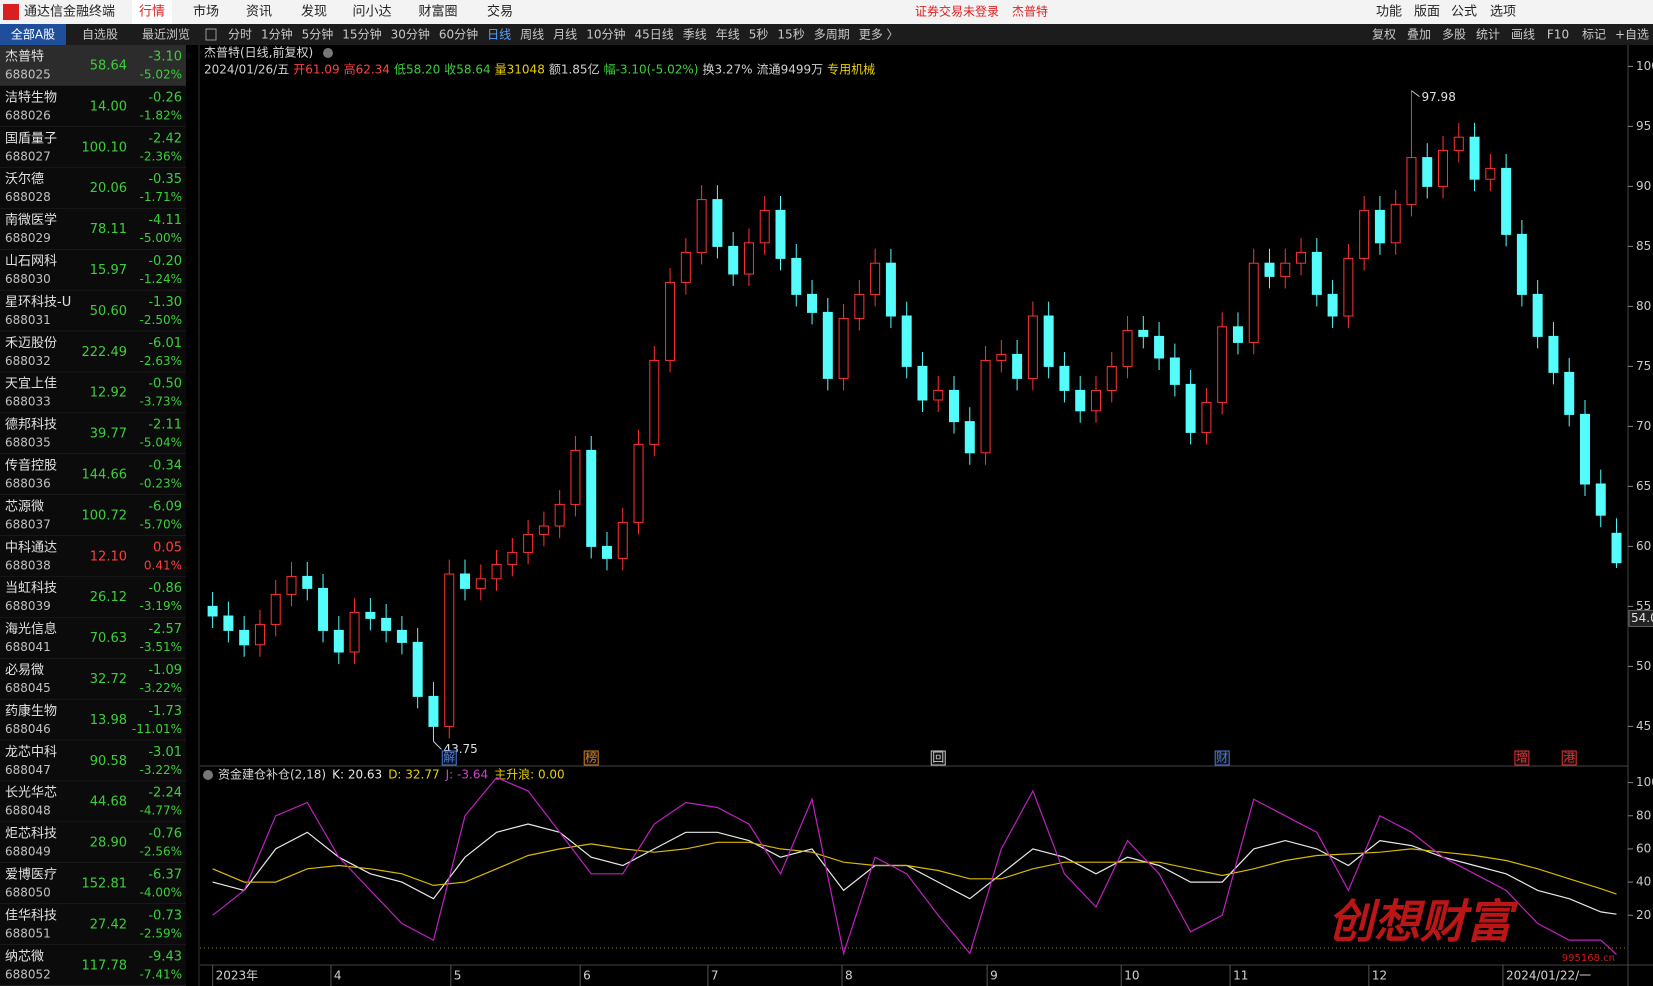 The height and width of the screenshot is (986, 1653). Describe the element at coordinates (728, 35) in the screenshot. I see `period-tab: 年线` at that location.